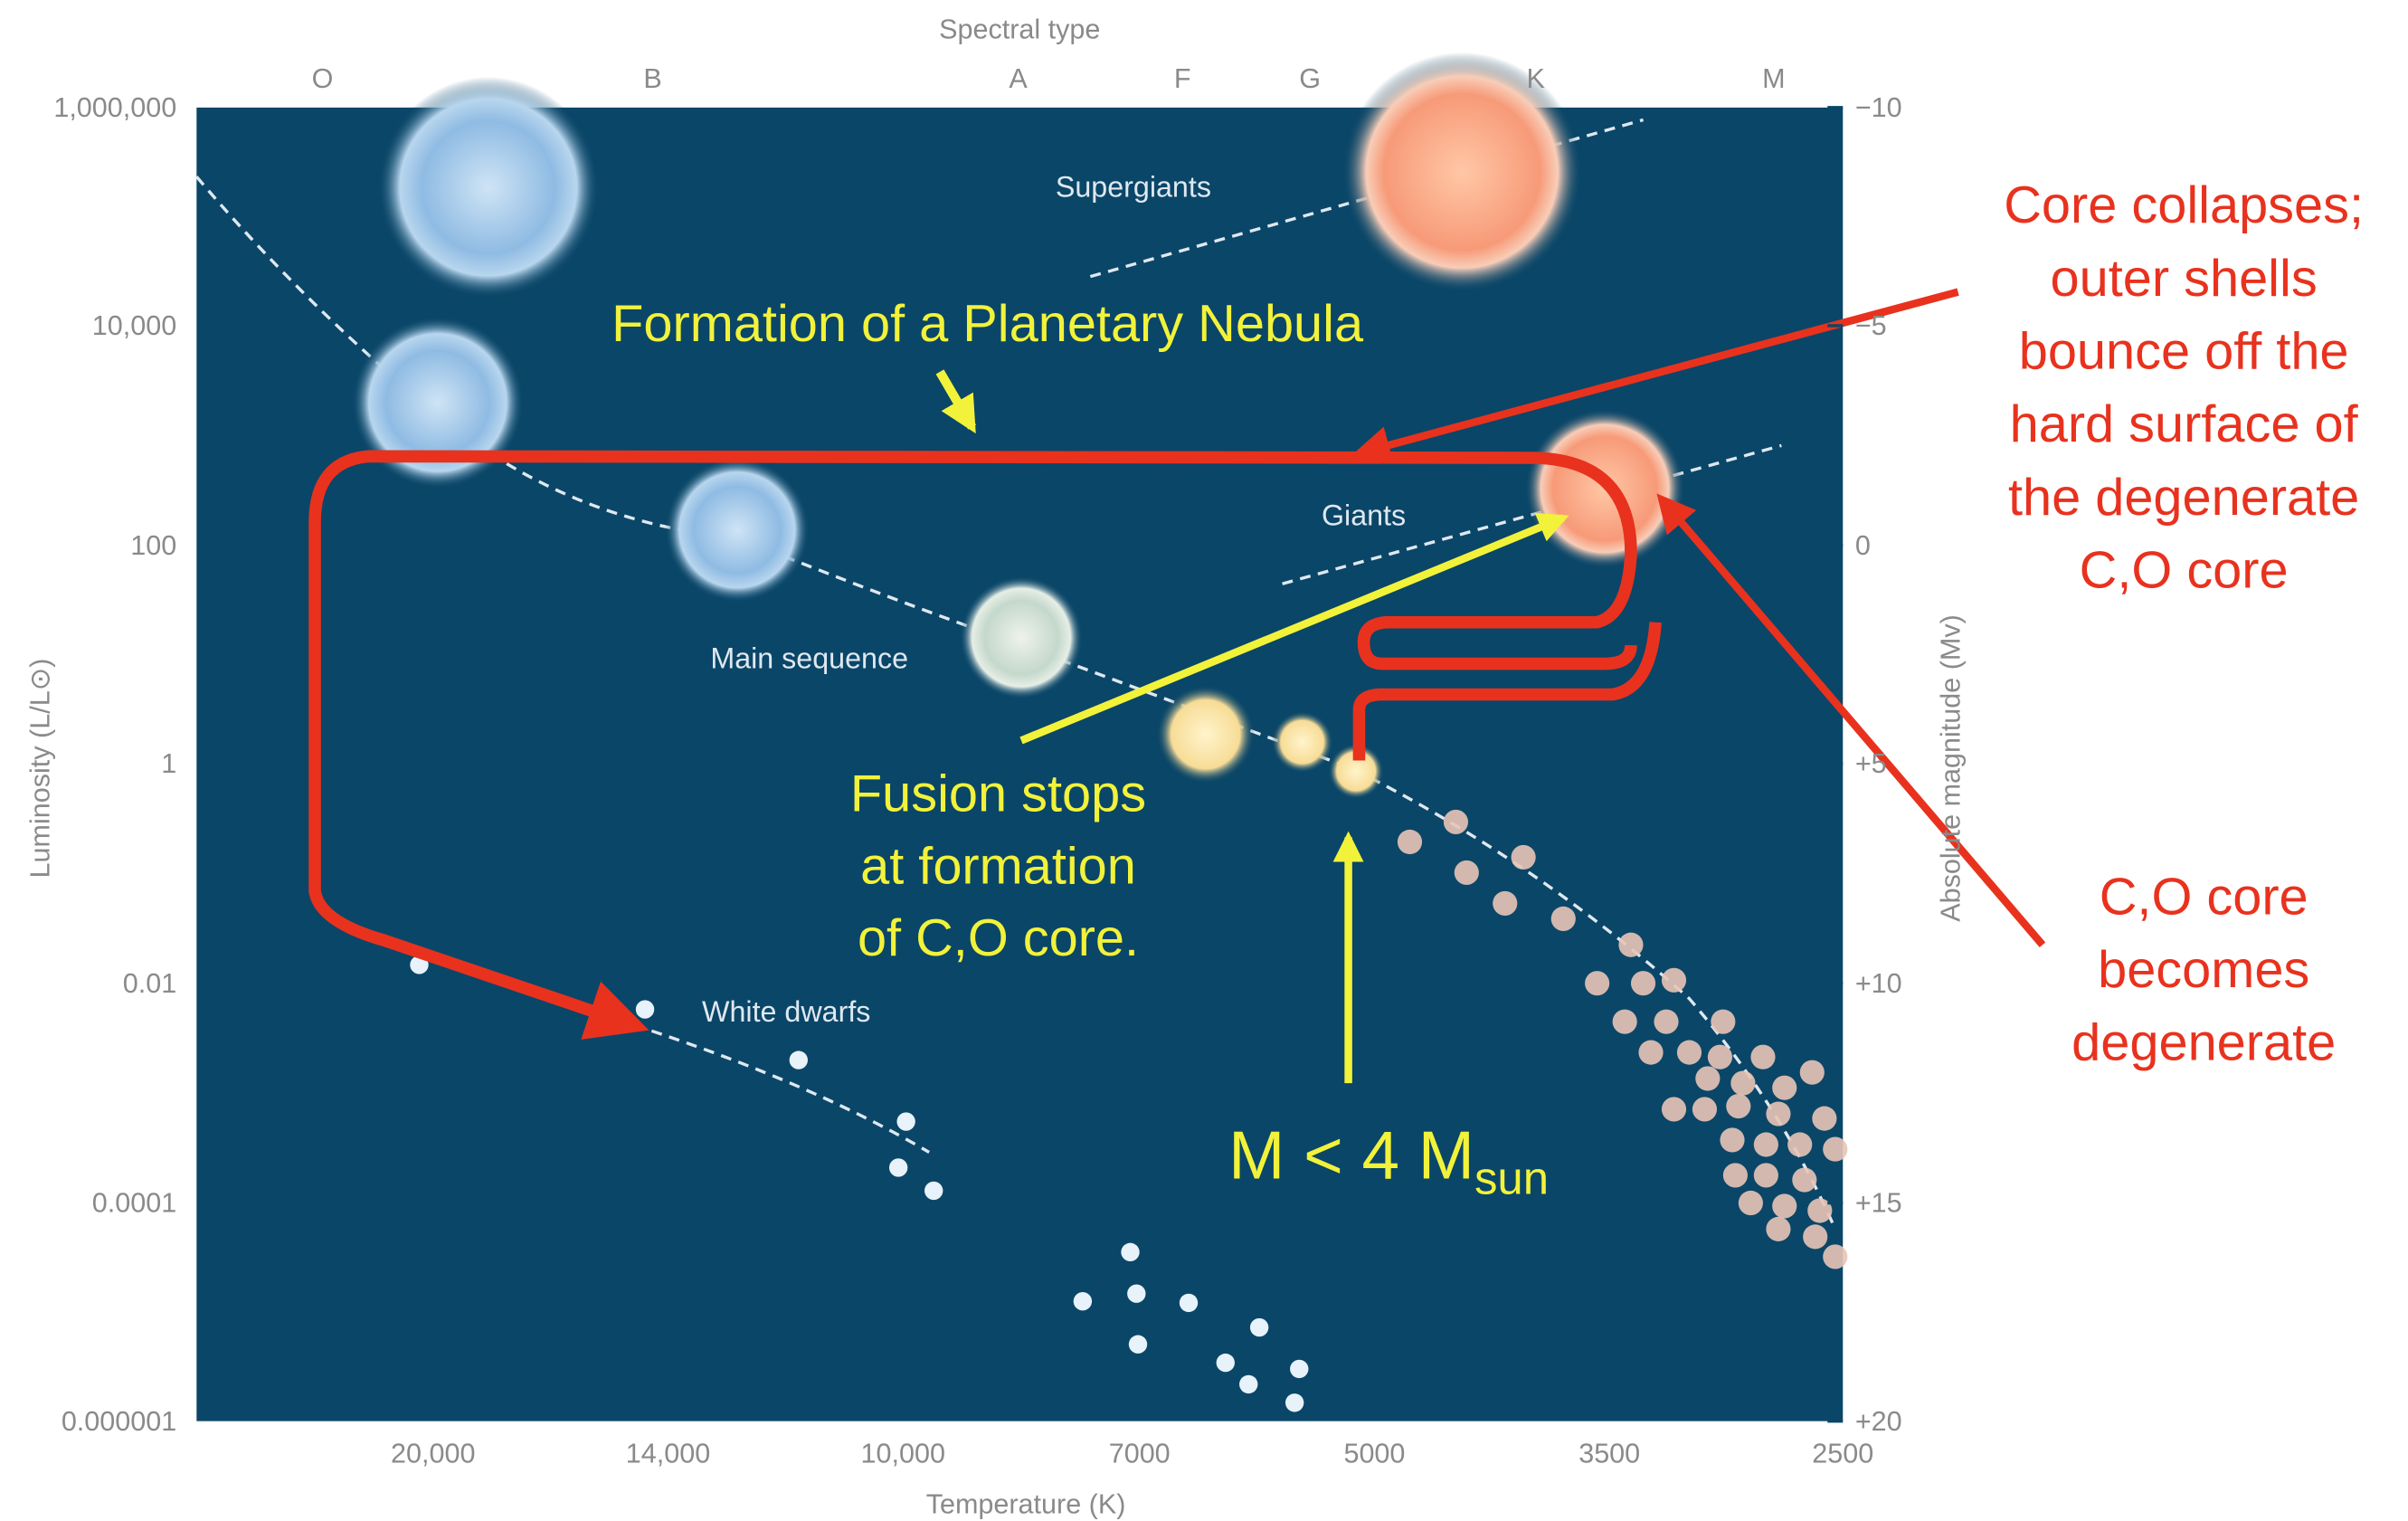 This screenshot has width=2408, height=1521. What do you see at coordinates (1182, 78) in the screenshot?
I see `spectral-label: F` at bounding box center [1182, 78].